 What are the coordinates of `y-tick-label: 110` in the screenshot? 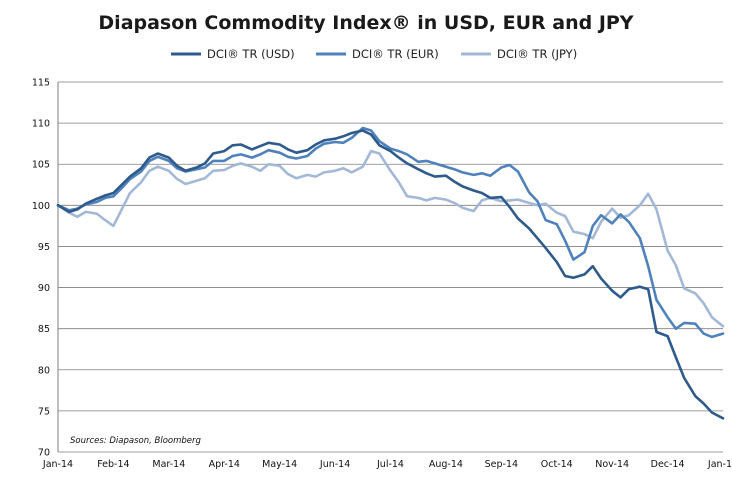 It's located at (41, 124).